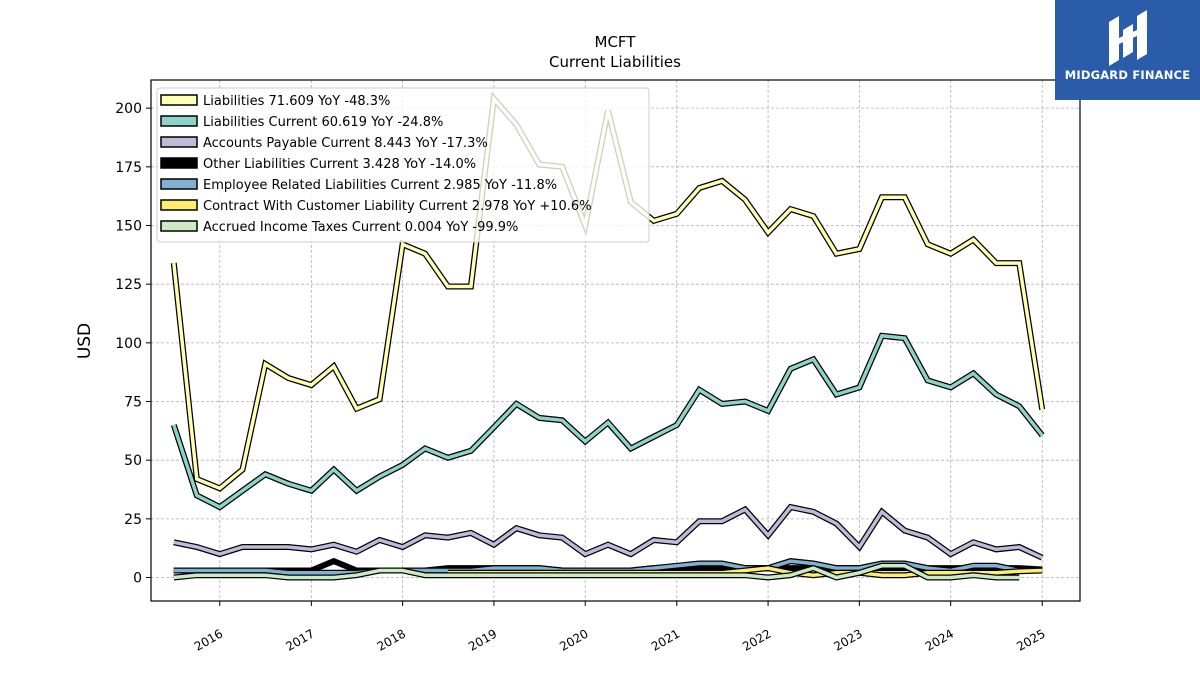 The width and height of the screenshot is (1200, 675). Describe the element at coordinates (323, 122) in the screenshot. I see `legend-label: Liabilities Current 60.619 YoY -24.8%` at that location.